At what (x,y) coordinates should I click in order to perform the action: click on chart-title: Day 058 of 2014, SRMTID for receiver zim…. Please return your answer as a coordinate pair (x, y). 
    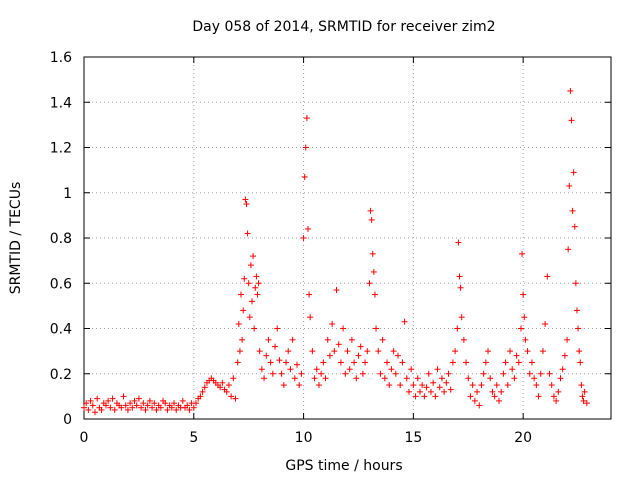
    Looking at the image, I should click on (343, 27).